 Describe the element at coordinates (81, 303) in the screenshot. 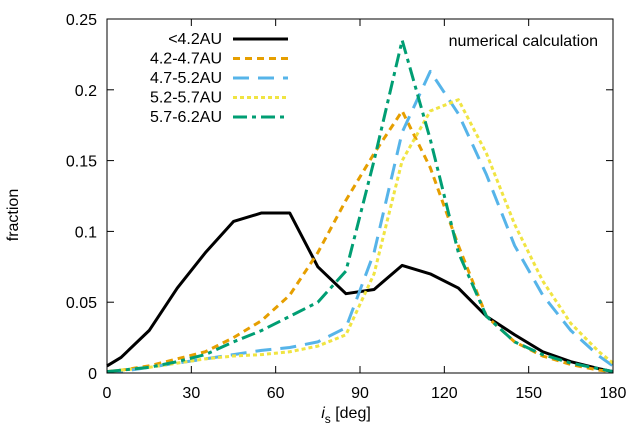

I see `y-tick-label: 0.05` at that location.